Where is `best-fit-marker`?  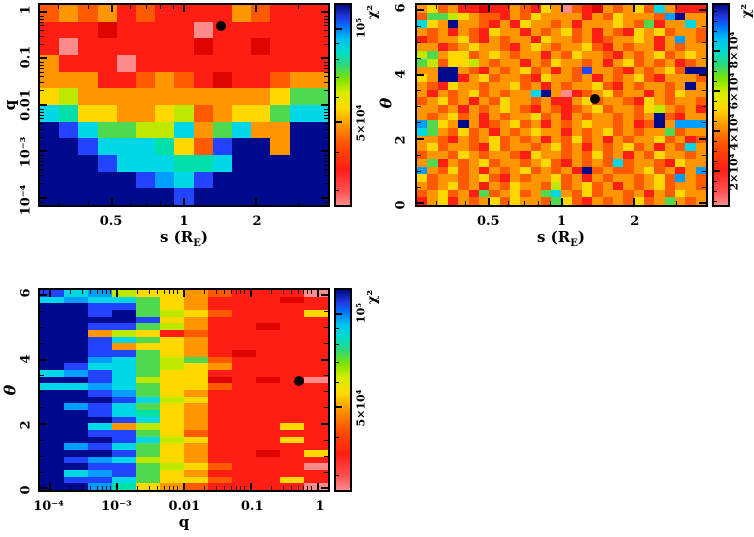
best-fit-marker is located at coordinates (298, 381).